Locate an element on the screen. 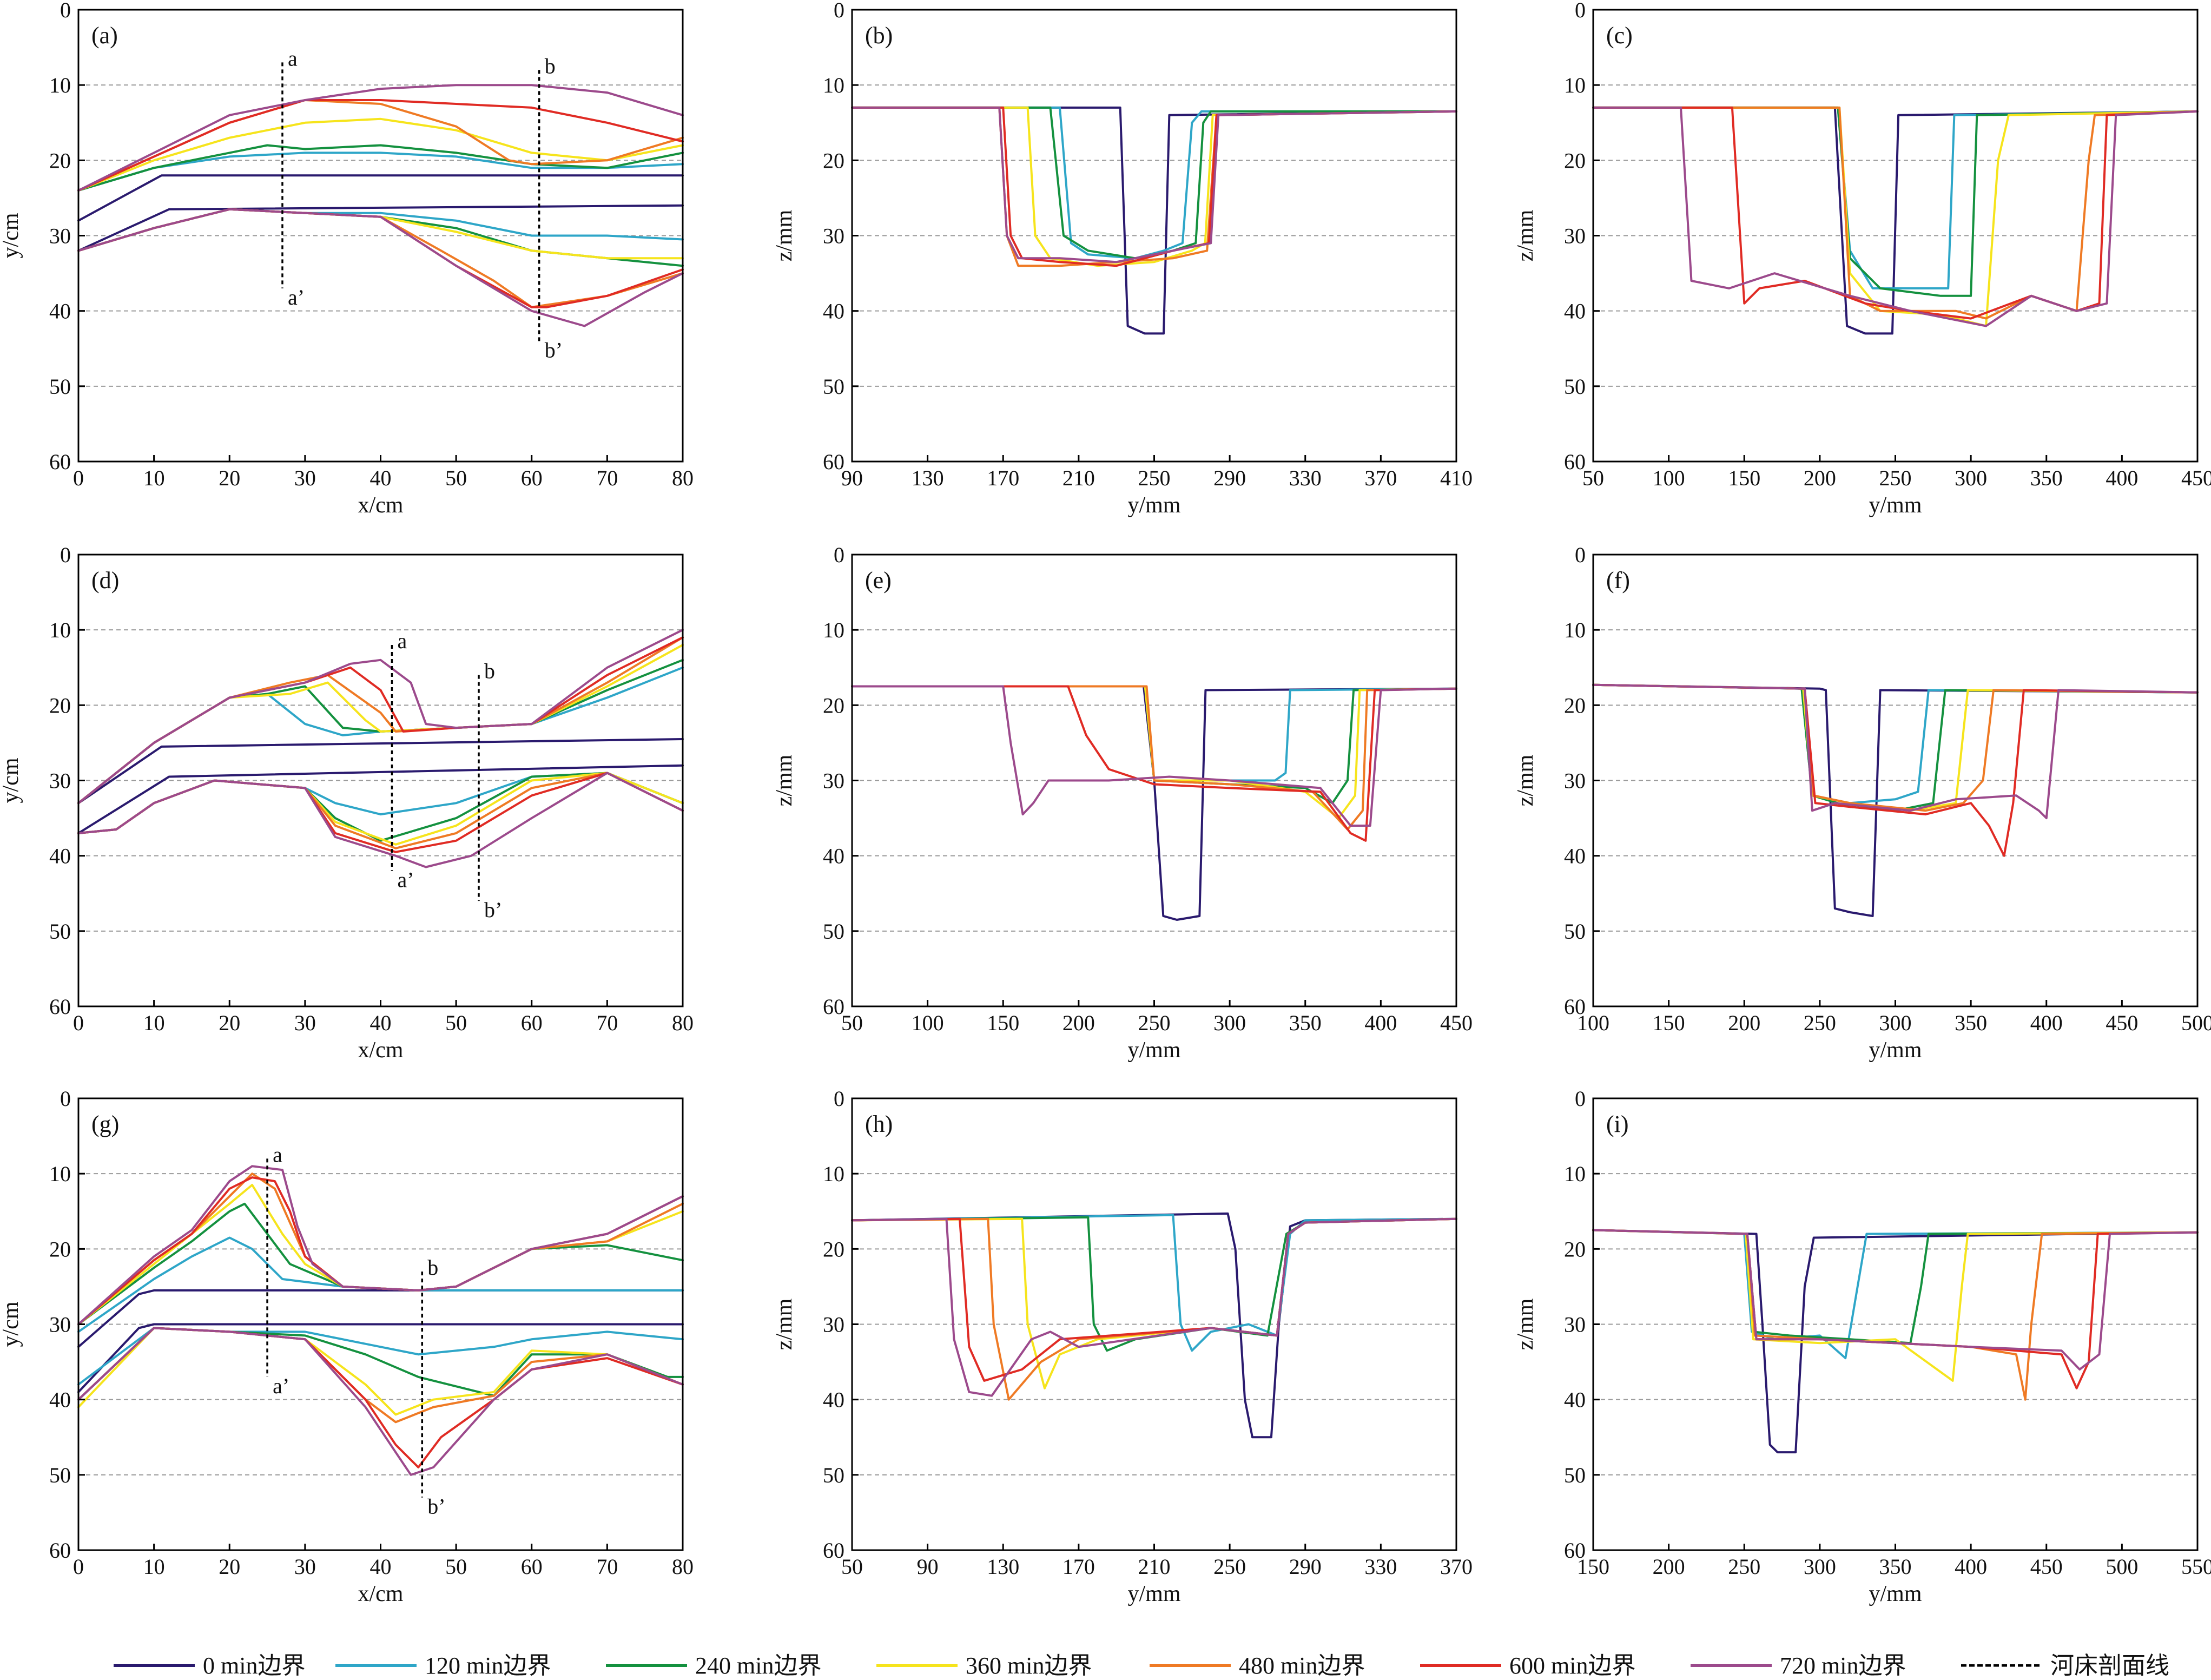  x-tick-label: 30 is located at coordinates (305, 478).